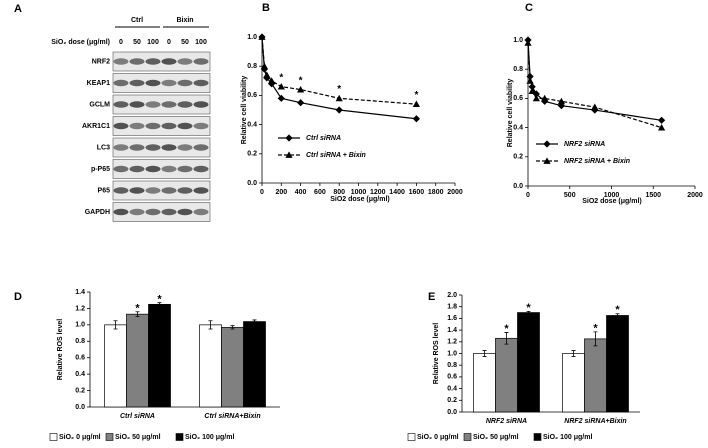 The height and width of the screenshot is (448, 708). Describe the element at coordinates (18, 297) in the screenshot. I see `panel-letter: D` at that location.